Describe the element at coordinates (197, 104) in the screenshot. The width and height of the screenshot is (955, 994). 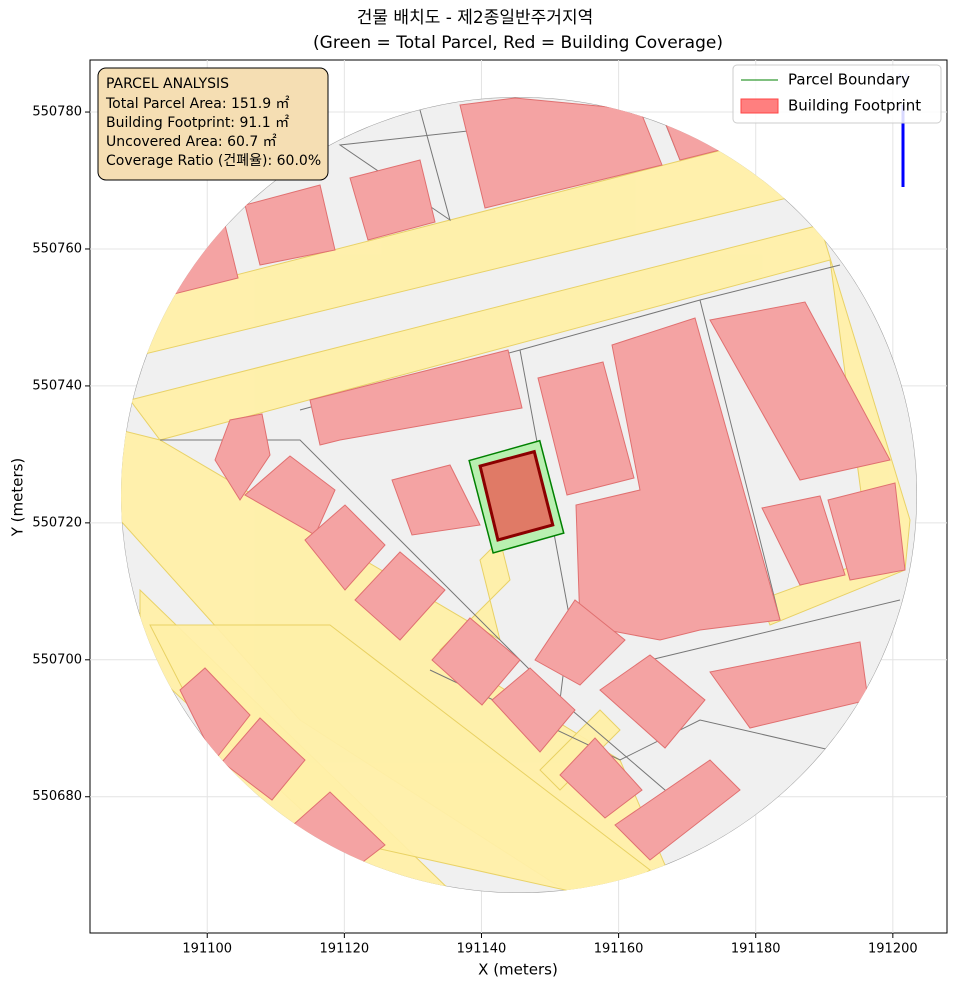
I see `annotation-line: Total Parcel Area: 151.9 ㎡` at that location.